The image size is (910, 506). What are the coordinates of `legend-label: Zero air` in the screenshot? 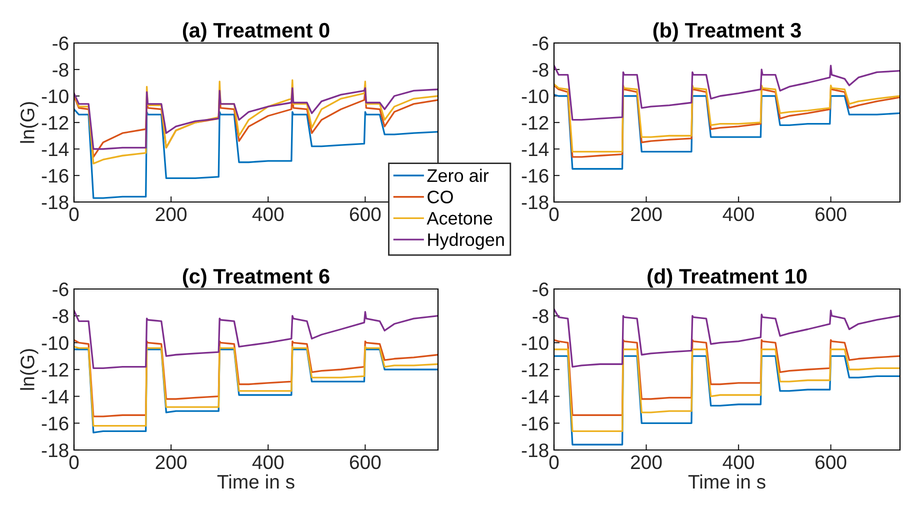 It's located at (458, 175).